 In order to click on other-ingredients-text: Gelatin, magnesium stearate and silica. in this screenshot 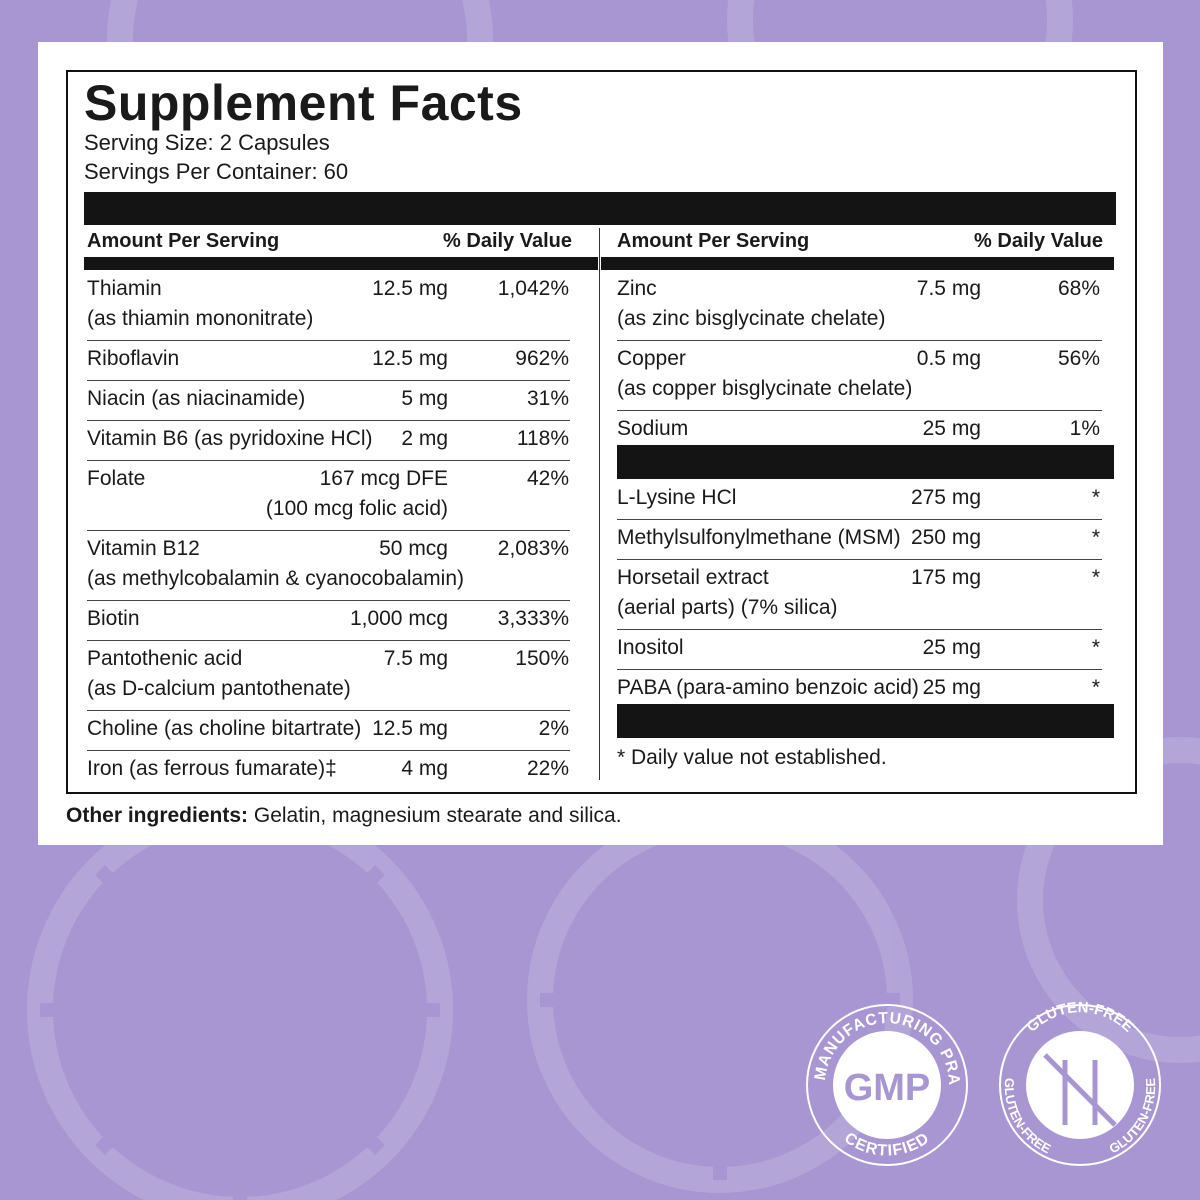, I will do `click(437, 815)`.